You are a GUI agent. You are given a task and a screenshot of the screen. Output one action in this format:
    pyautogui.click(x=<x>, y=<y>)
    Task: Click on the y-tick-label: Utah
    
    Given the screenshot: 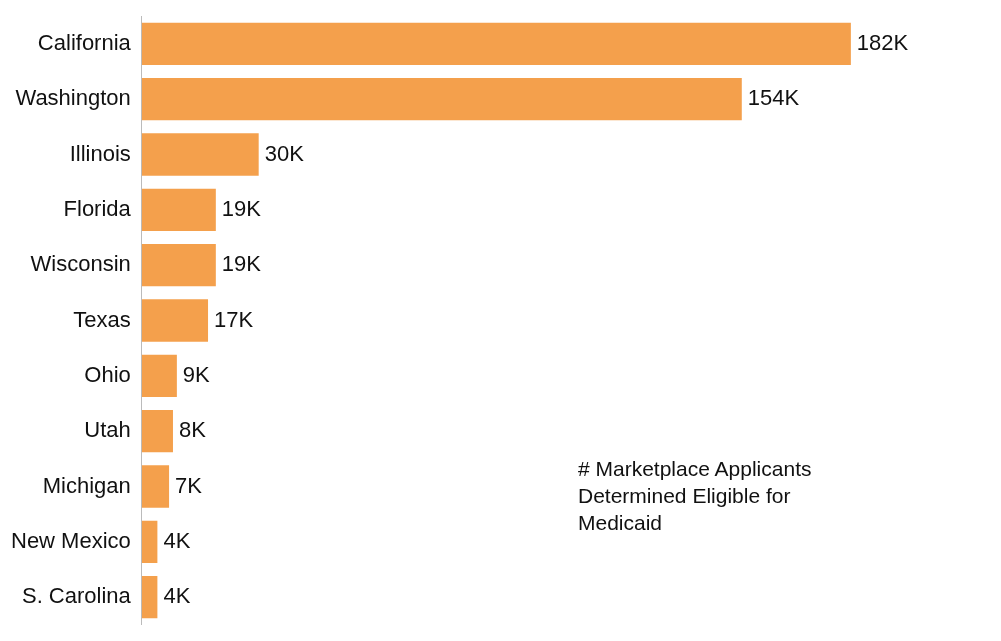 What is the action you would take?
    pyautogui.click(x=107, y=430)
    